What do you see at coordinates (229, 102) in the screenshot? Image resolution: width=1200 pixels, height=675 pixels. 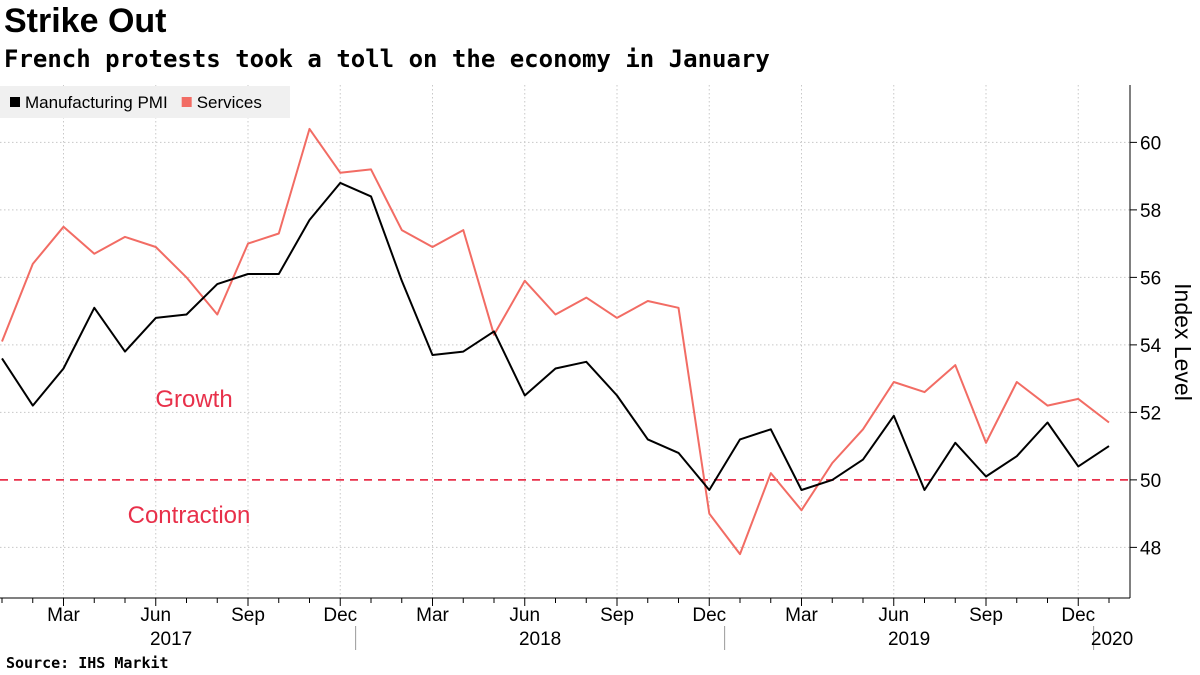 I see `legend-label: Services` at bounding box center [229, 102].